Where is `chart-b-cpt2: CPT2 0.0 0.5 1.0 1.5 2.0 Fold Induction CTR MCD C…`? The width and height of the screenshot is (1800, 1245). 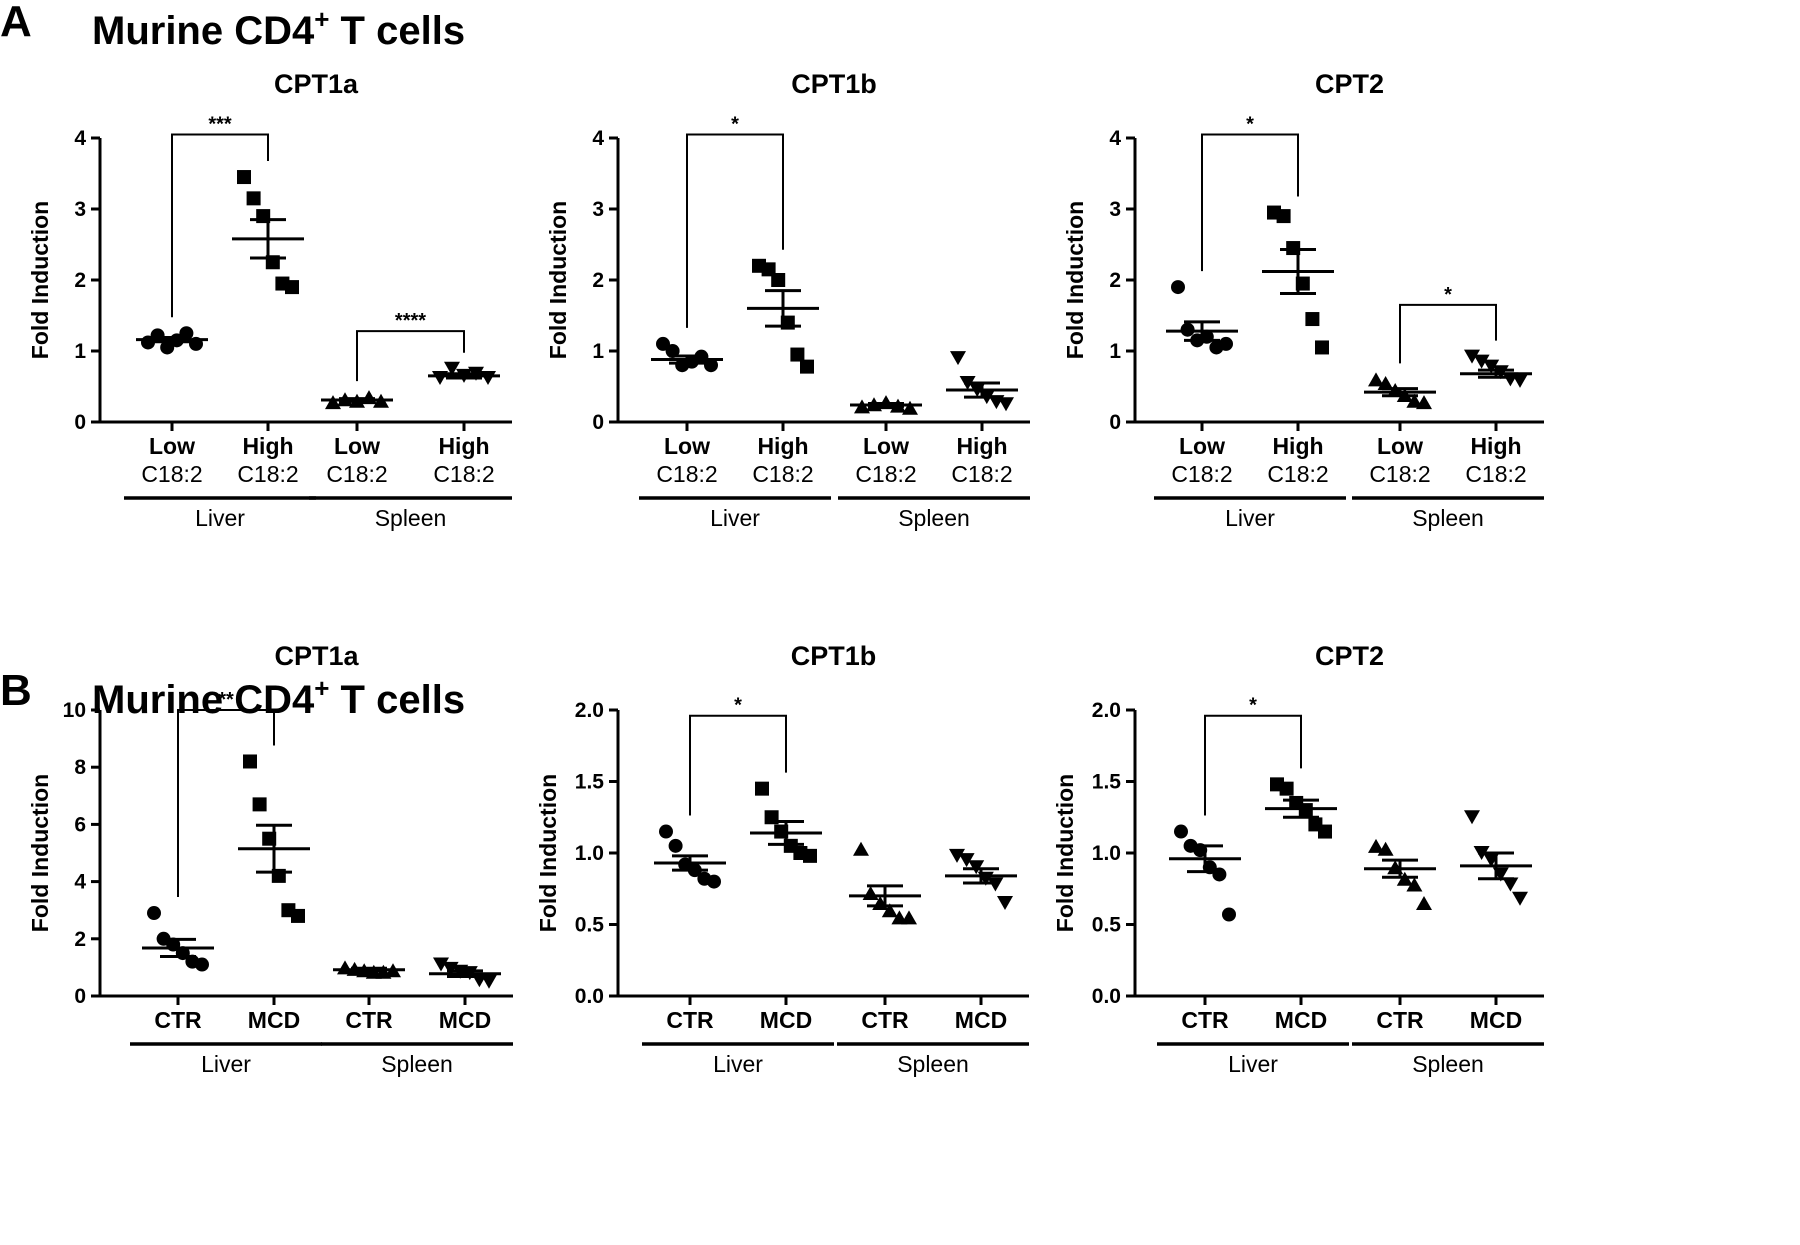 chart-b-cpt2: CPT2 0.0 0.5 1.0 1.5 2.0 Fold Induction CTR MCD C… is located at coordinates (1298, 859).